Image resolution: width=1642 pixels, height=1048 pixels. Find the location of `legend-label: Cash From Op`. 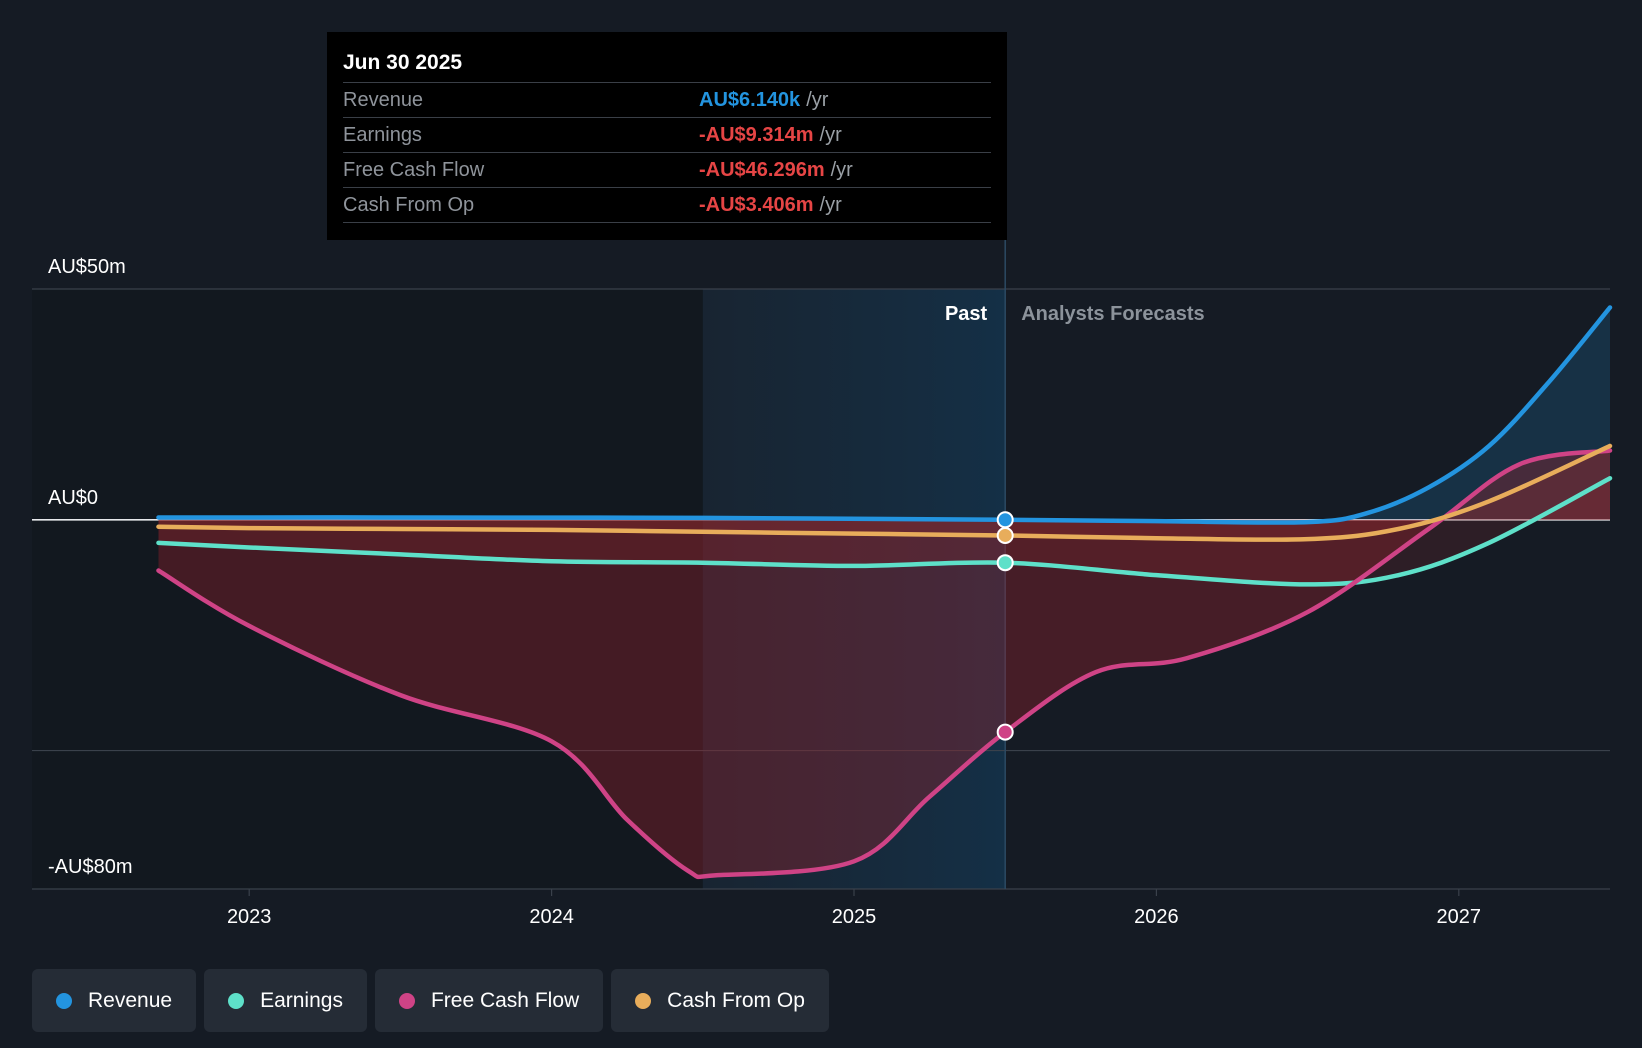

legend-label: Cash From Op is located at coordinates (736, 1000).